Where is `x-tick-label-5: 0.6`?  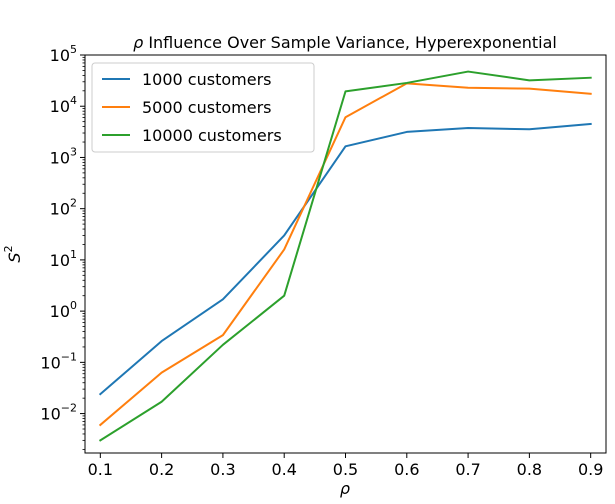 x-tick-label-5: 0.6 is located at coordinates (406, 469).